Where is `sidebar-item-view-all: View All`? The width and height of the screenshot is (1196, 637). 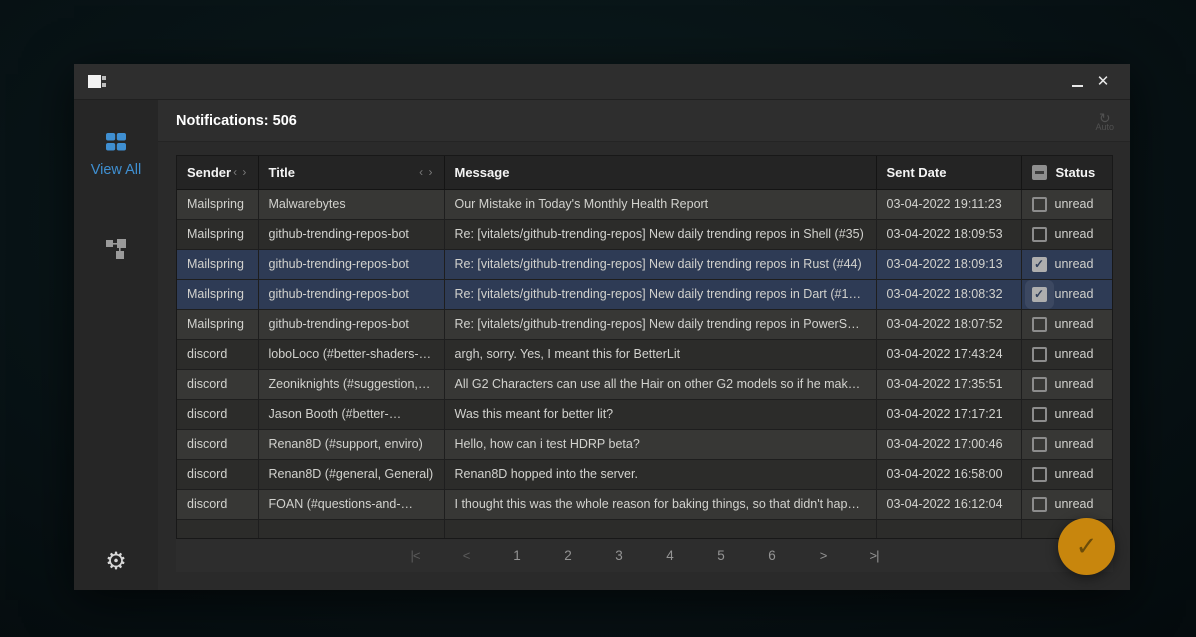
sidebar-item-view-all: View All is located at coordinates (116, 154).